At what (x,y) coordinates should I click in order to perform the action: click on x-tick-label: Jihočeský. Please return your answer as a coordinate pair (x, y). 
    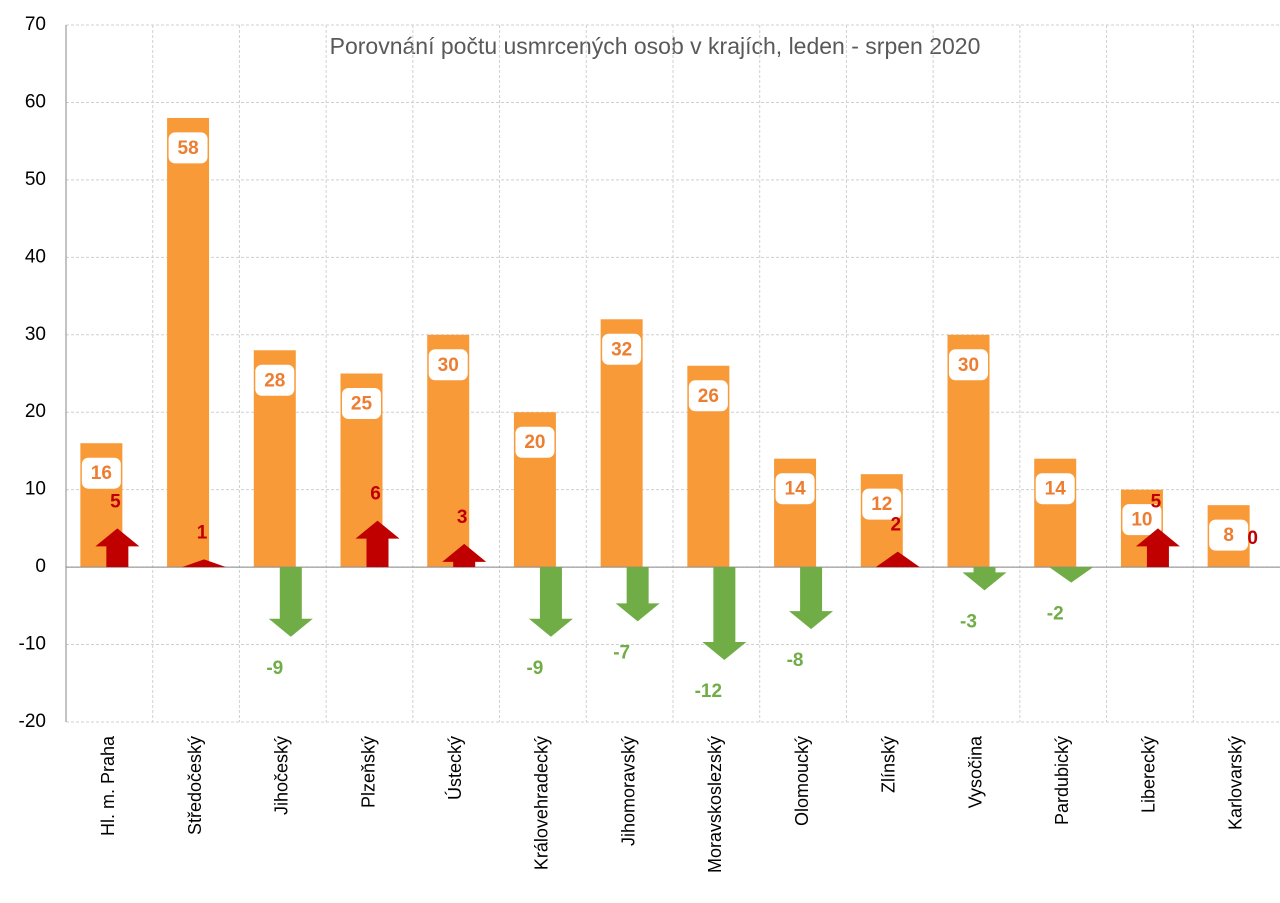
    Looking at the image, I should click on (282, 775).